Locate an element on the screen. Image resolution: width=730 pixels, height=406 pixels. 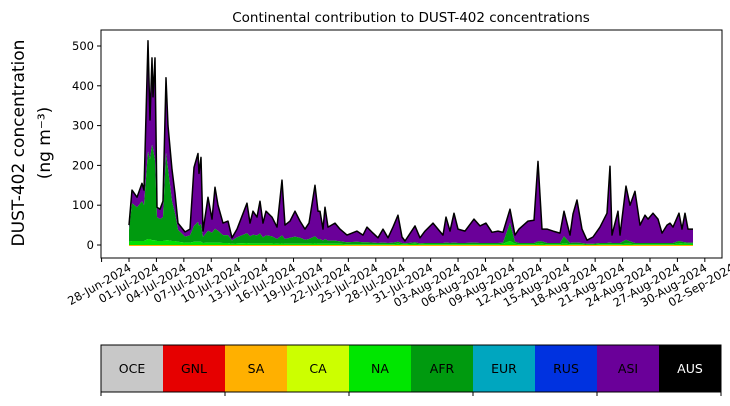
colorbar-label: AFR is located at coordinates (442, 368).